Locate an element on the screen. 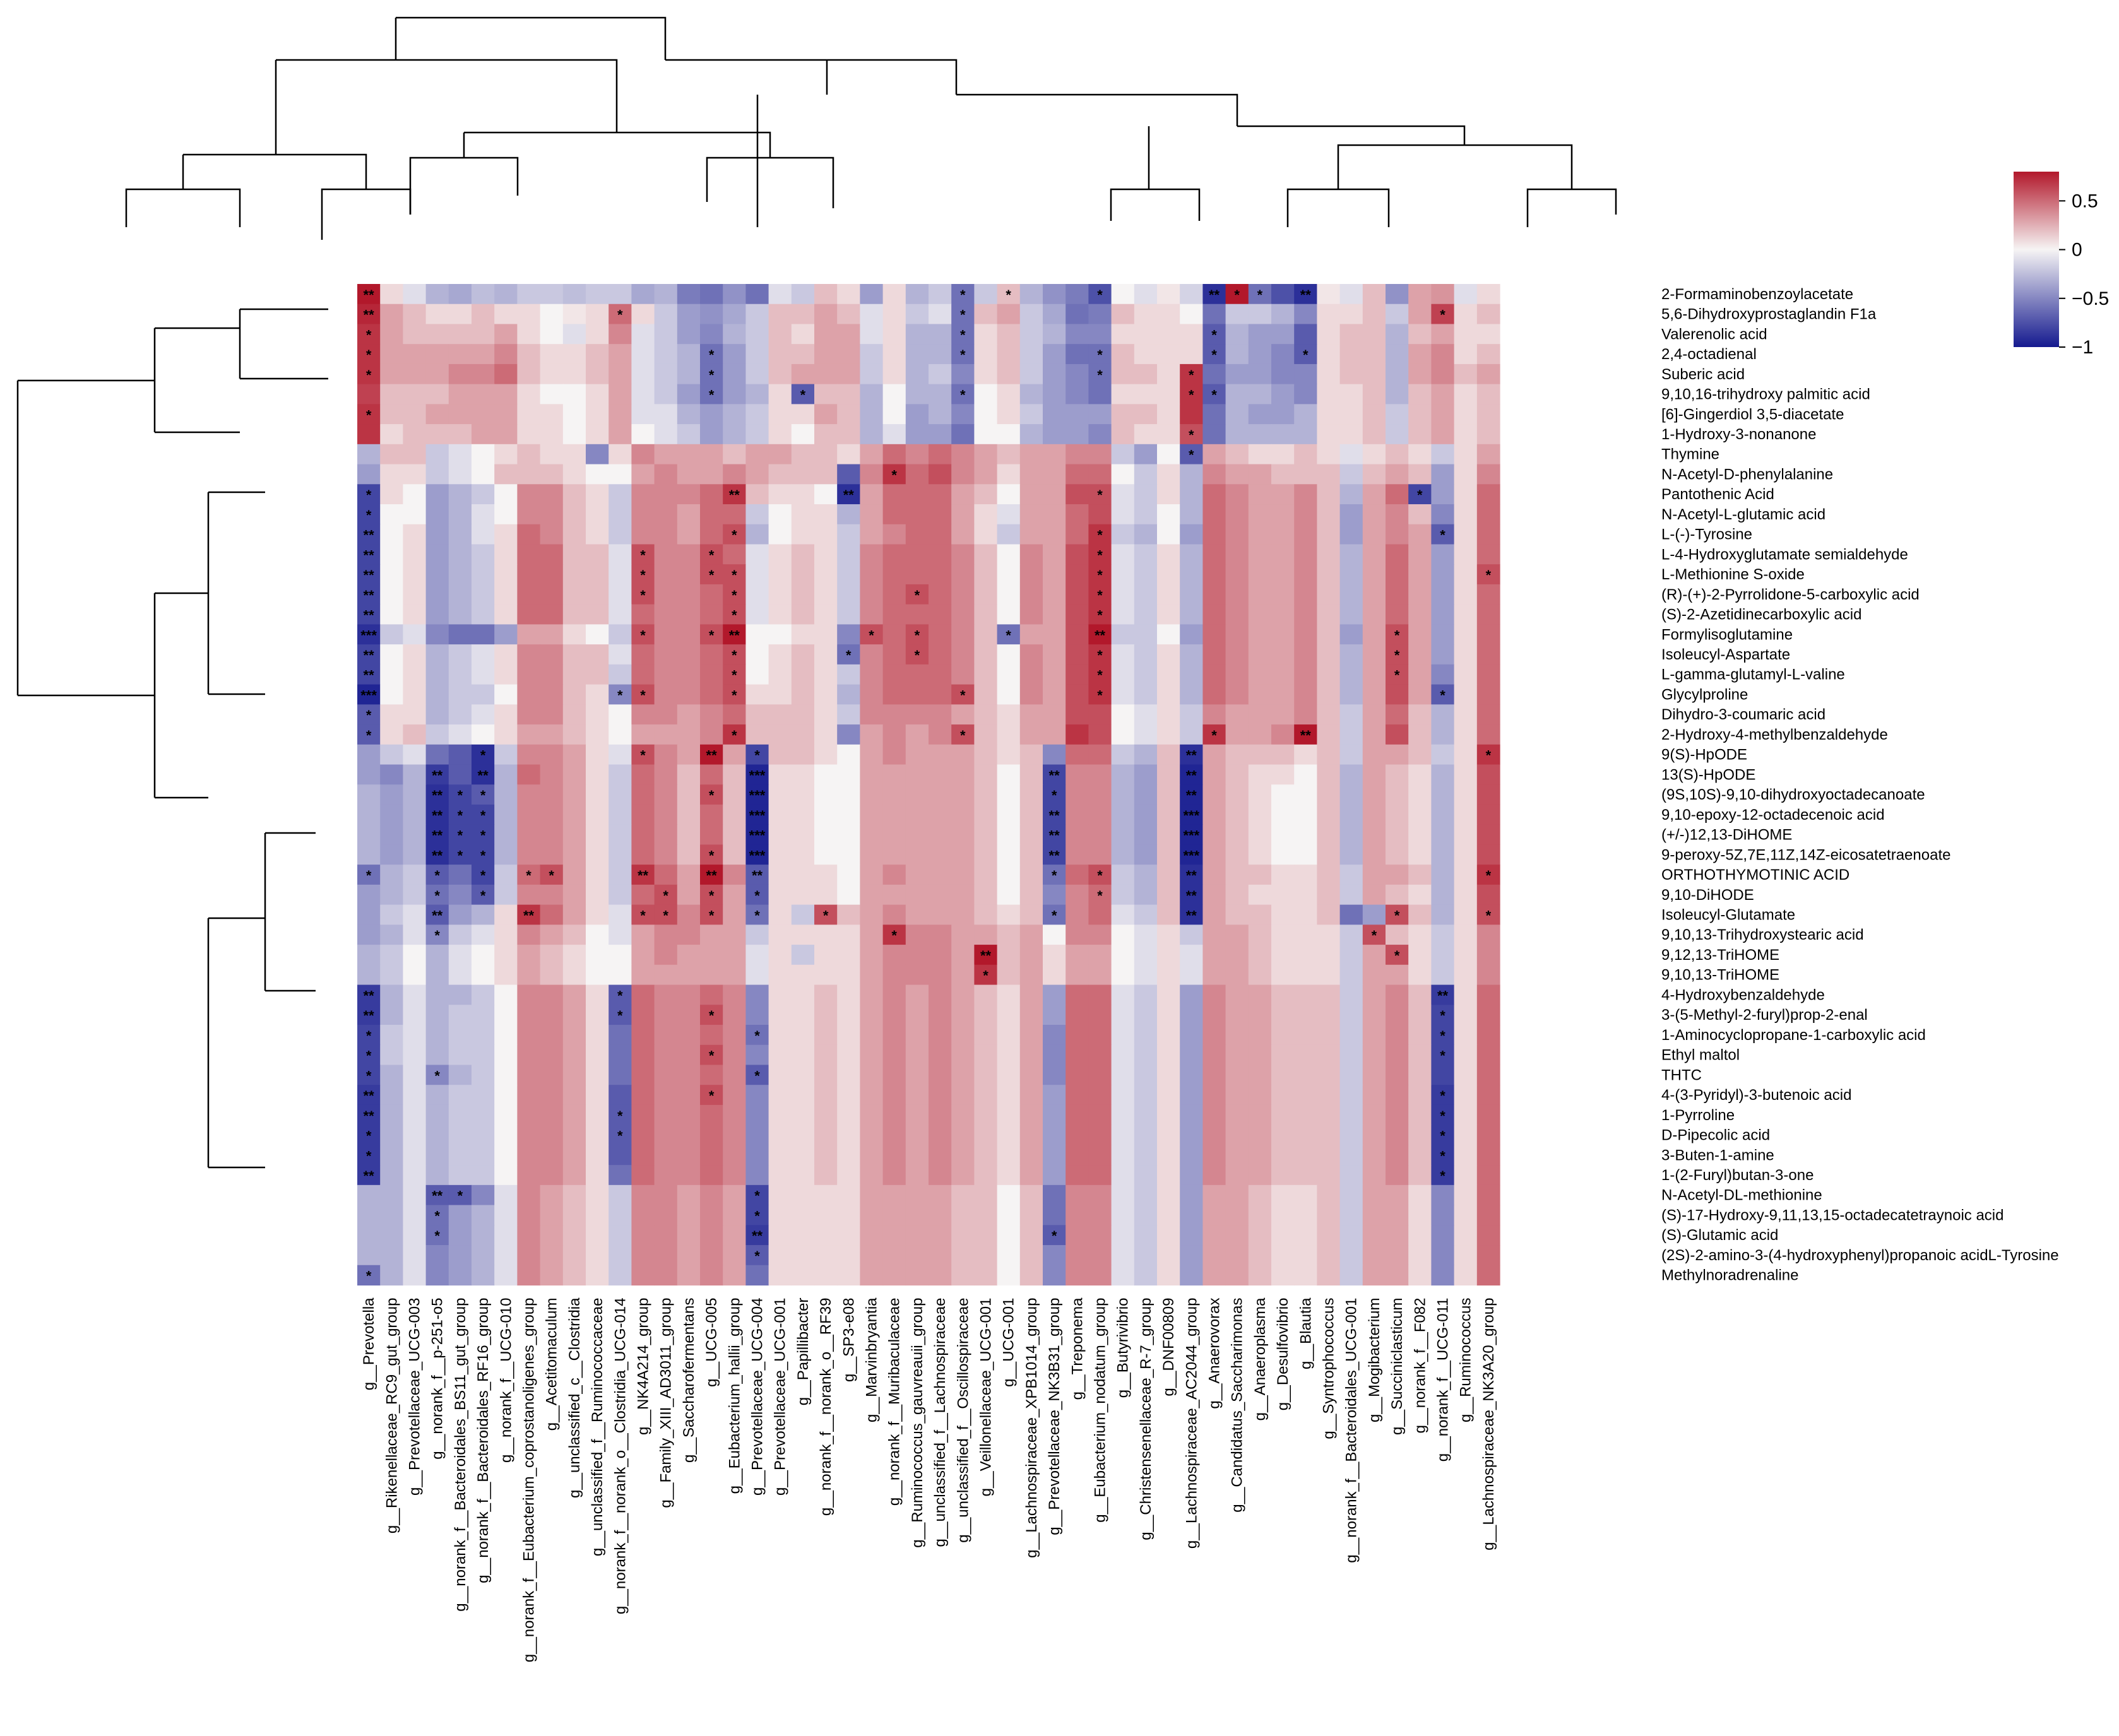  column-label: g__Candidatus_Saccharimonas is located at coordinates (1237, 1405).